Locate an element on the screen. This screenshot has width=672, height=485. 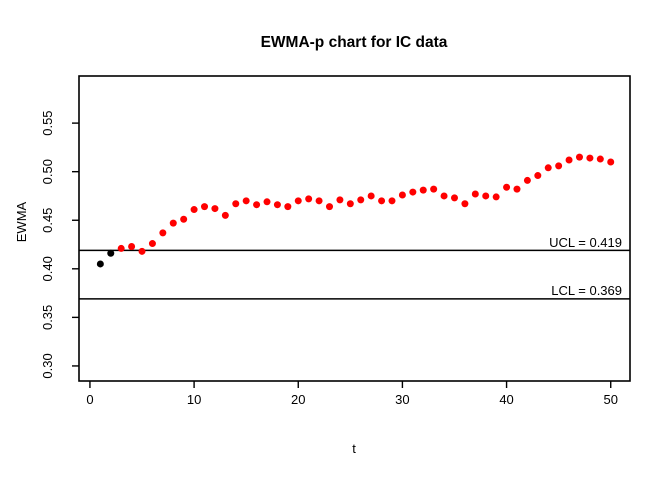
y-tick-label: 0.55 is located at coordinates (47, 122).